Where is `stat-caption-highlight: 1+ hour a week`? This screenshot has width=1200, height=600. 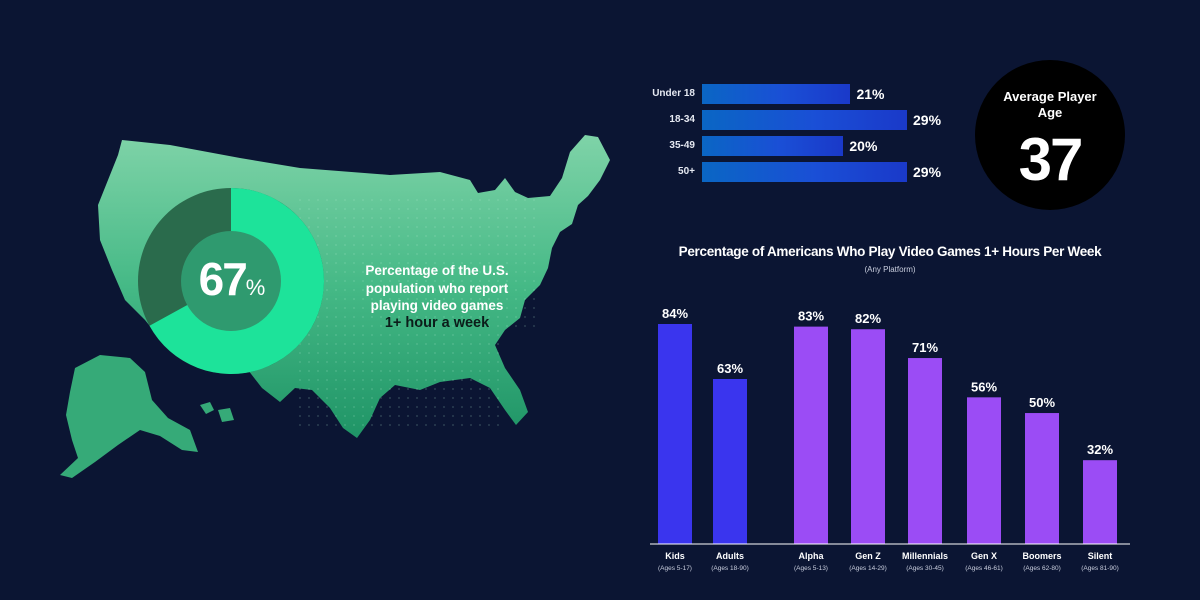
stat-caption-highlight: 1+ hour a week is located at coordinates (437, 322).